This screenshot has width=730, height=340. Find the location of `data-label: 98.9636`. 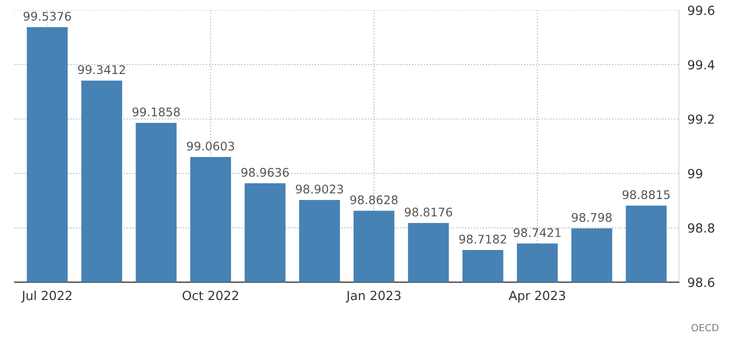

data-label: 98.9636 is located at coordinates (265, 172).